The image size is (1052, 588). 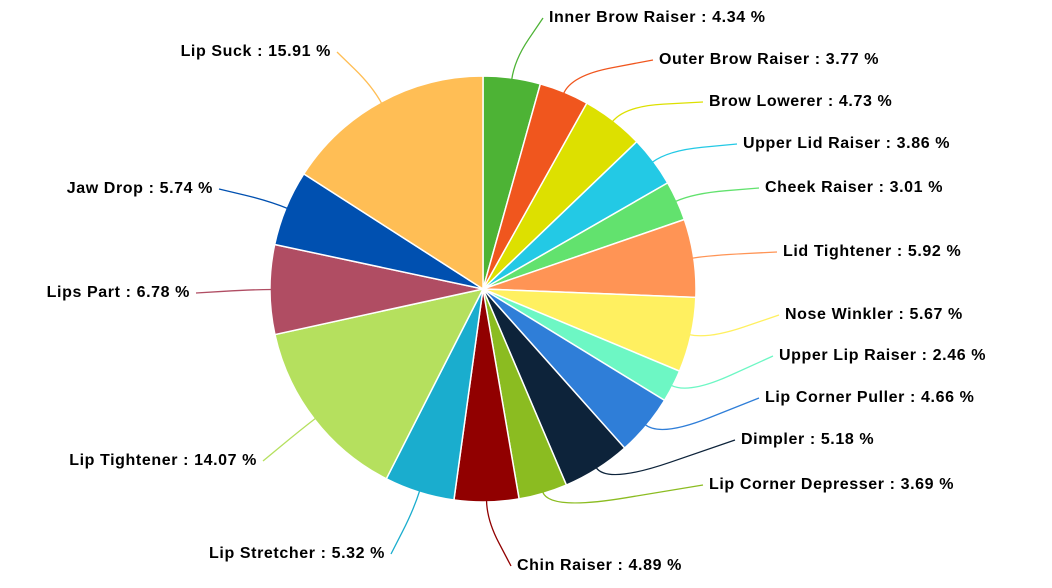 I want to click on category-name: Lips Part, so click(x=84, y=292).